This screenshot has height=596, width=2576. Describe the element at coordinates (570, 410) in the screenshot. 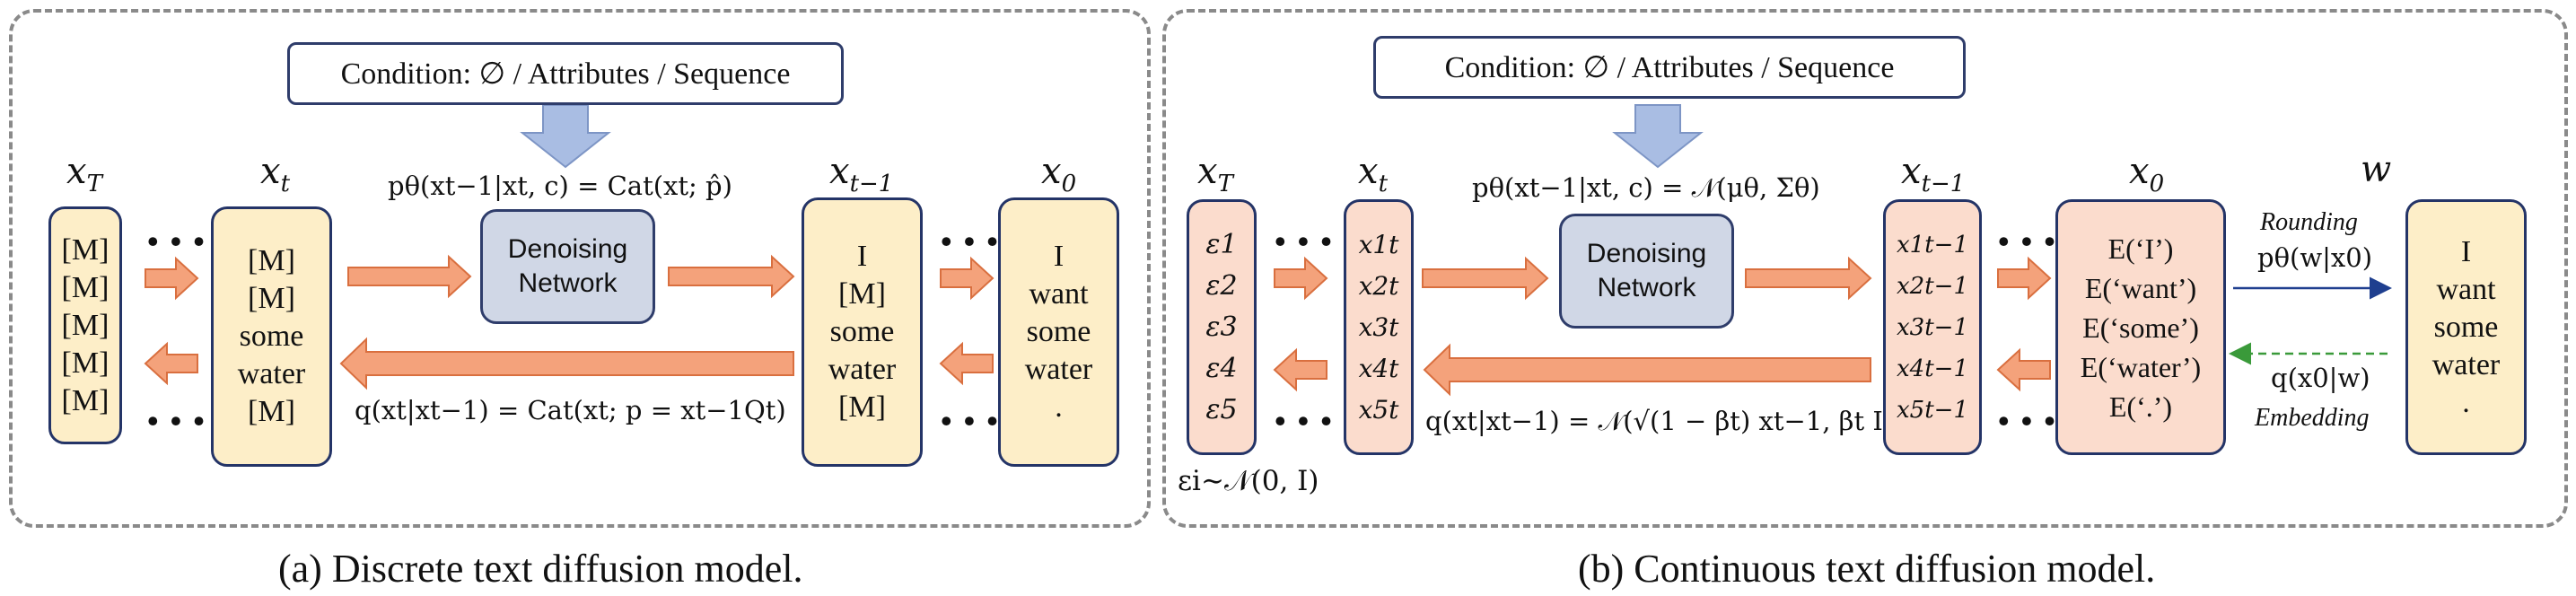

I see `forward-formula: q(xt|xt−1) = Cat(xt; p = xt−1Qt)` at that location.